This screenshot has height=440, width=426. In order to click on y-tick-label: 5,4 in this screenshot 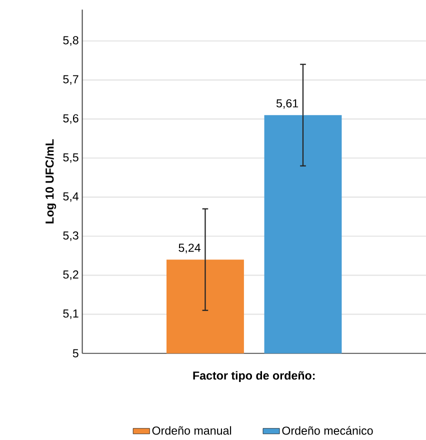, I will do `click(70, 197)`.